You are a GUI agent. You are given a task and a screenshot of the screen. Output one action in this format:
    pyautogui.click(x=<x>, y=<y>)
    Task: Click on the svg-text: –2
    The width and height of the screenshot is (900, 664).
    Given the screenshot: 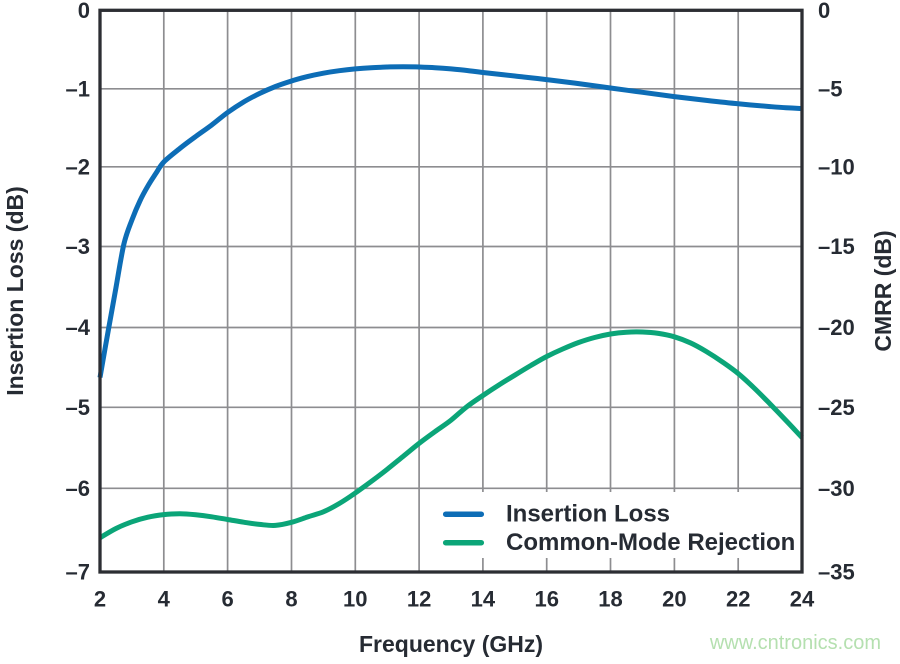 What is the action you would take?
    pyautogui.click(x=78, y=166)
    